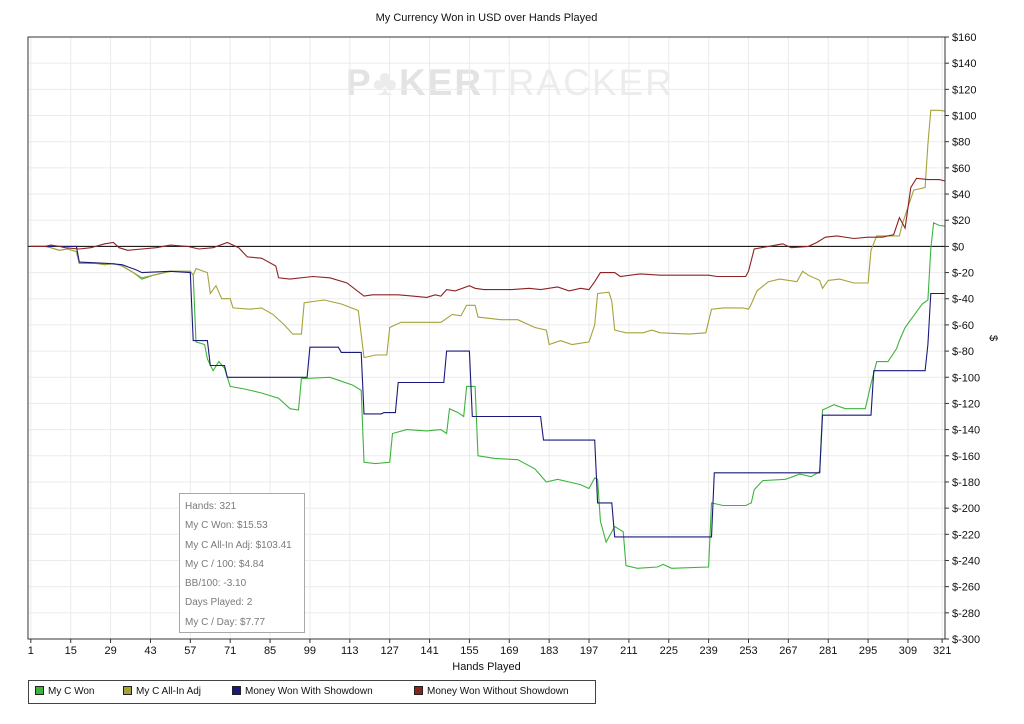  I want to click on legend-item-my-c-won: My C Won, so click(65, 692).